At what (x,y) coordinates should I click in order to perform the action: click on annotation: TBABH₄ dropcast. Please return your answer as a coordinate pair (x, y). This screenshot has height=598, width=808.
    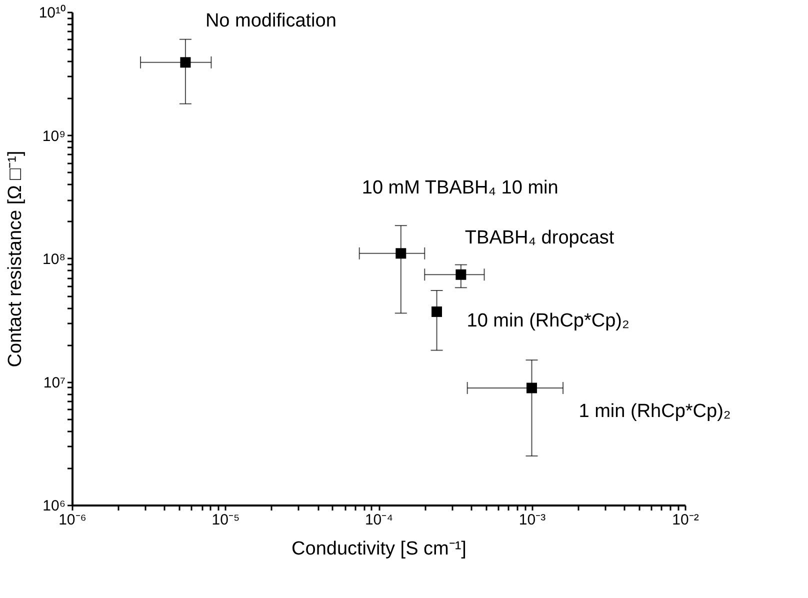
    Looking at the image, I should click on (539, 238).